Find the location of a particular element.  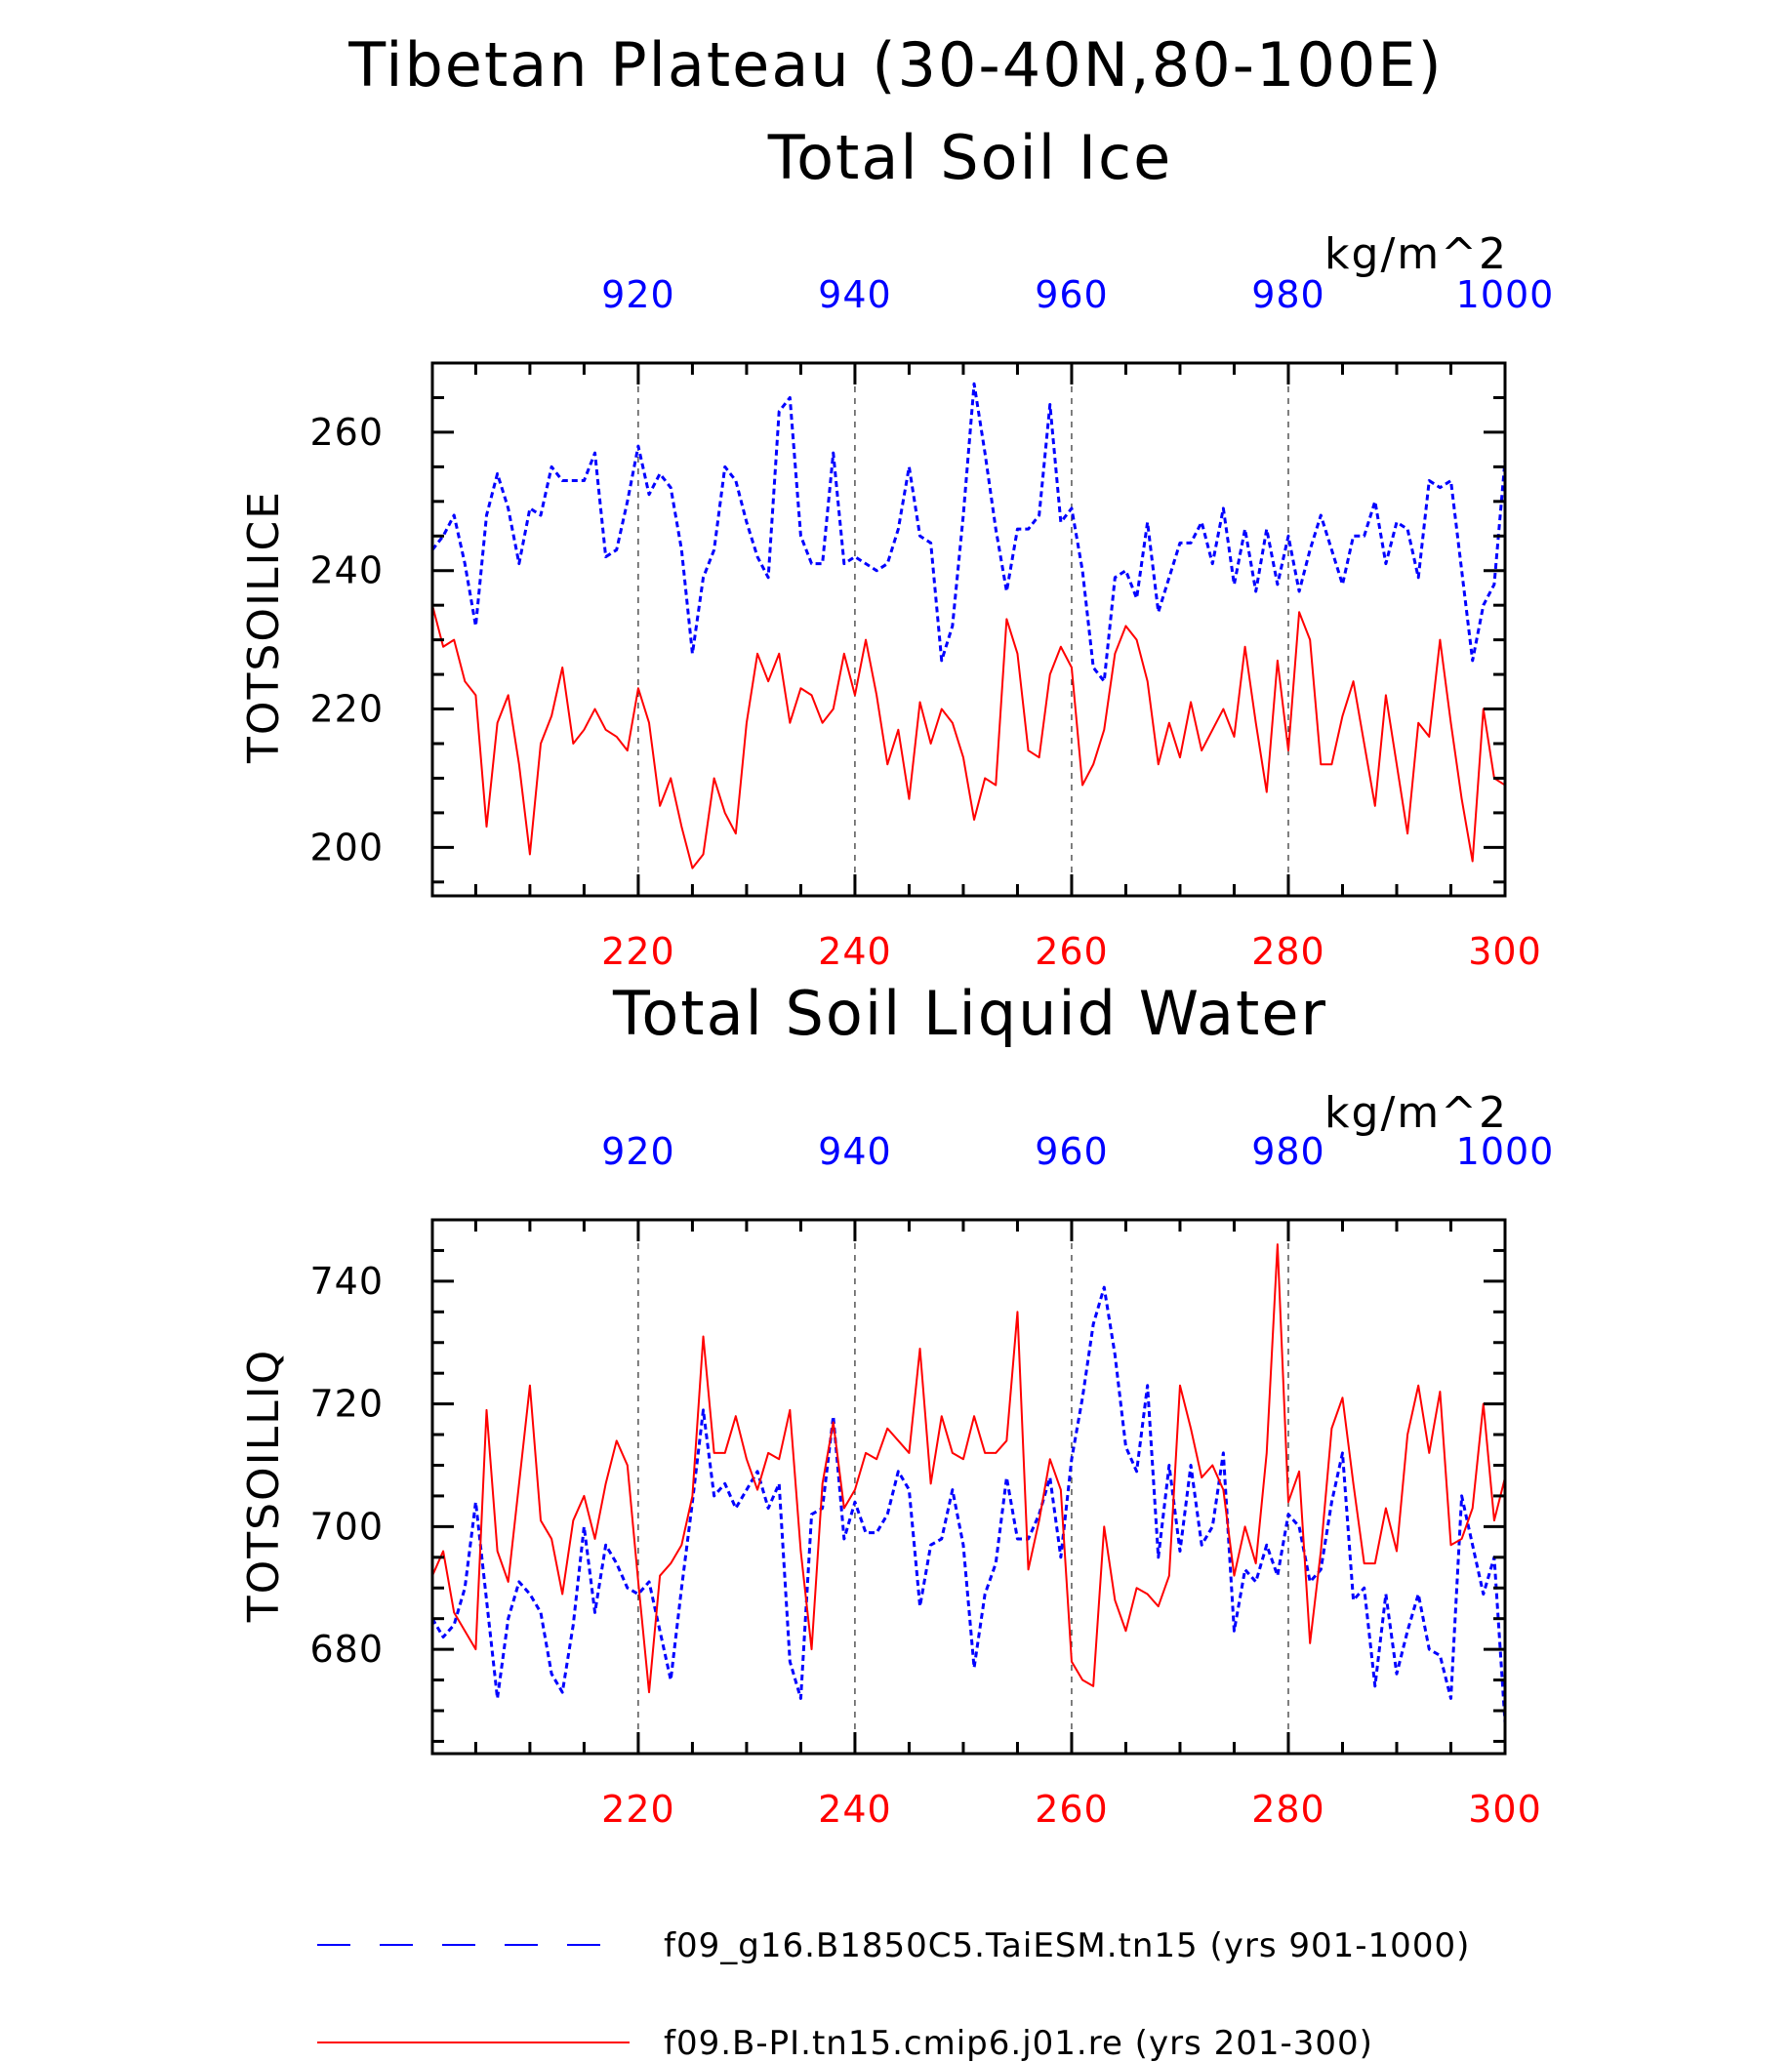

main-title: Tibetan Plateau (30-40N,80-100E) is located at coordinates (895, 65).